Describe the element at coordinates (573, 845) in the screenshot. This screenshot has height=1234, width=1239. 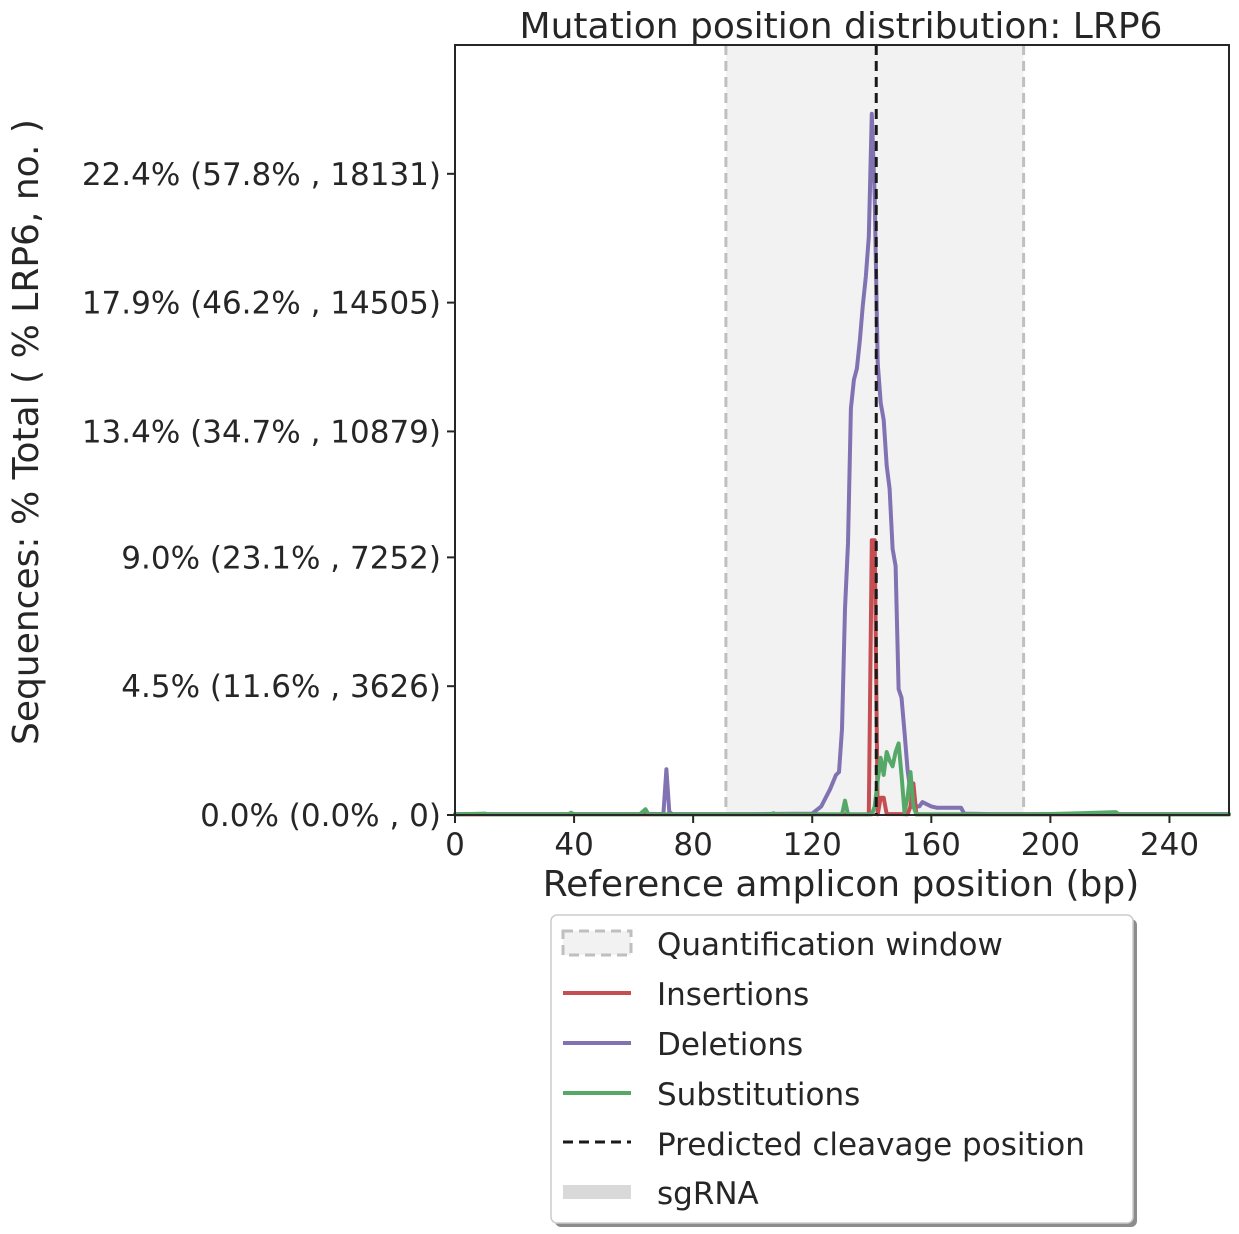
I see `x-tick-label: 40` at that location.